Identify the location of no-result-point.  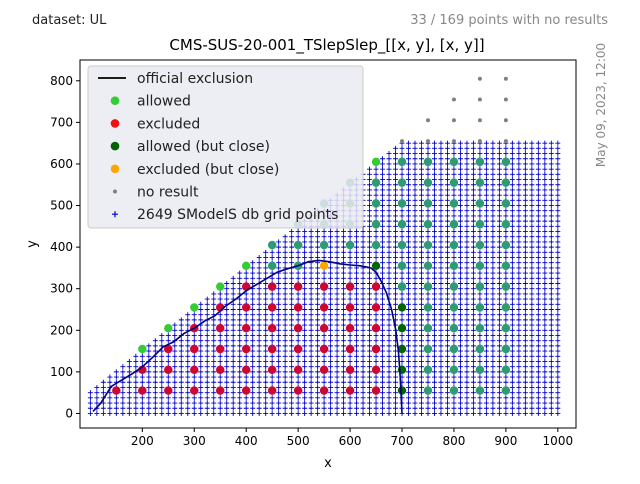
(479, 141).